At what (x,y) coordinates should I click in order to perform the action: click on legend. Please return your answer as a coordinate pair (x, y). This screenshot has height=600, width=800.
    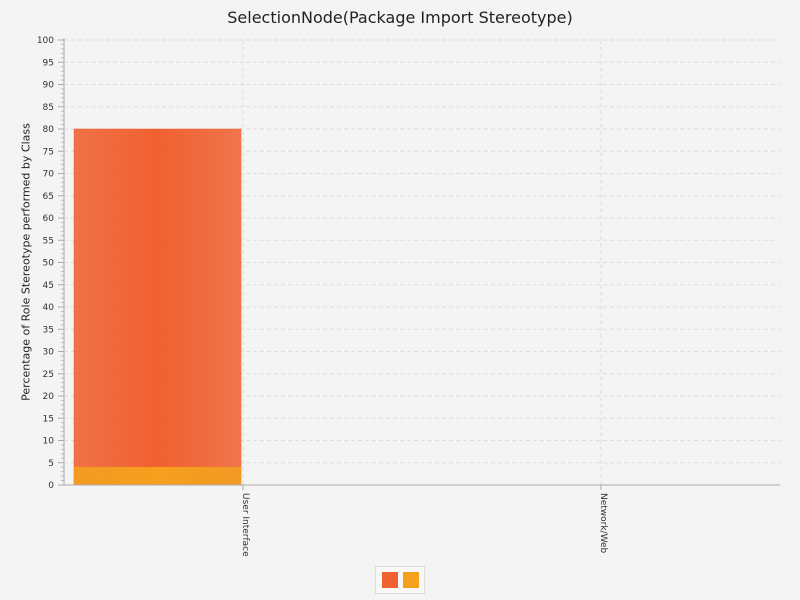
    Looking at the image, I should click on (400, 580).